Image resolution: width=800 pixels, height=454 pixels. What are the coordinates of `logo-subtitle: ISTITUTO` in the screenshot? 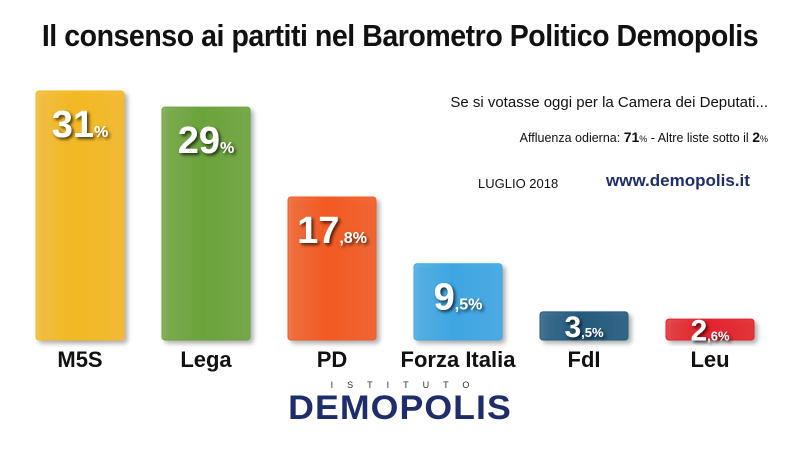 It's located at (407, 385).